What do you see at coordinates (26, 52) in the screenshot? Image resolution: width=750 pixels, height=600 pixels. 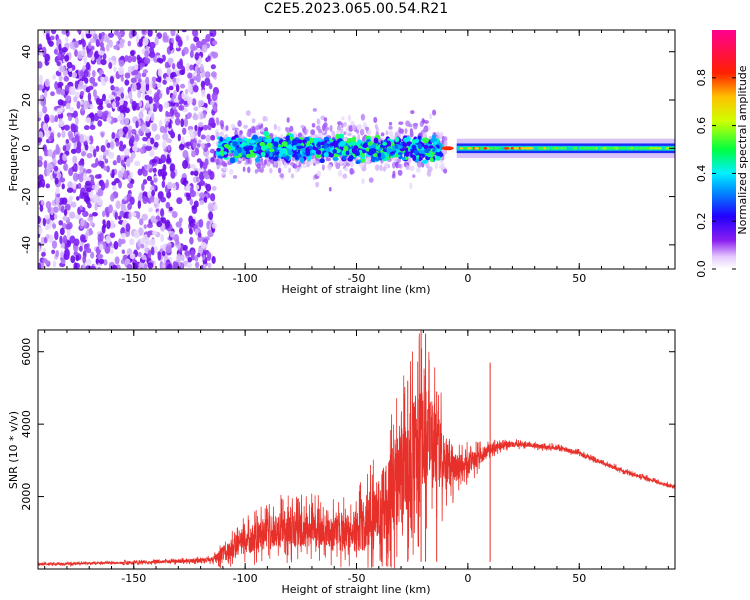 I see `spectrogram-y-tick-label: 40` at bounding box center [26, 52].